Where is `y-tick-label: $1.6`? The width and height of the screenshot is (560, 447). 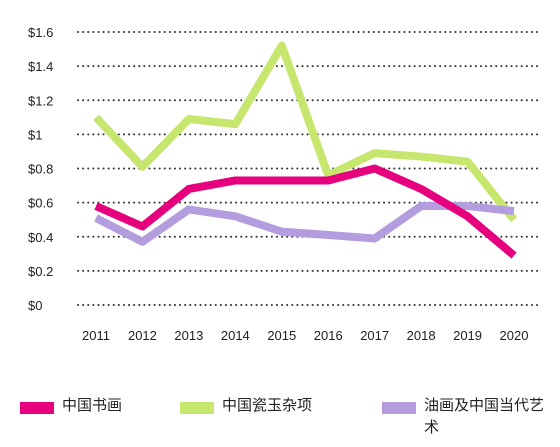 y-tick-label: $1.6 is located at coordinates (40, 32).